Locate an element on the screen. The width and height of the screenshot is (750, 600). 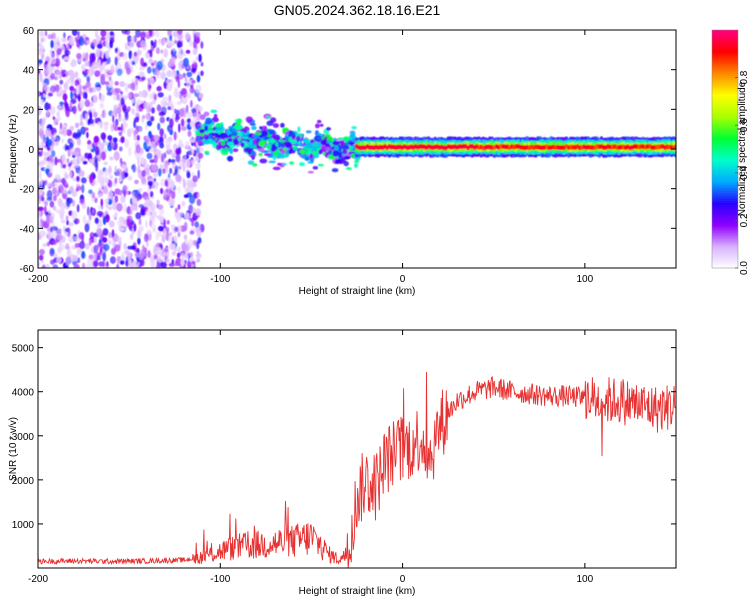
y-tick-label: 1000 is located at coordinates (23, 525).